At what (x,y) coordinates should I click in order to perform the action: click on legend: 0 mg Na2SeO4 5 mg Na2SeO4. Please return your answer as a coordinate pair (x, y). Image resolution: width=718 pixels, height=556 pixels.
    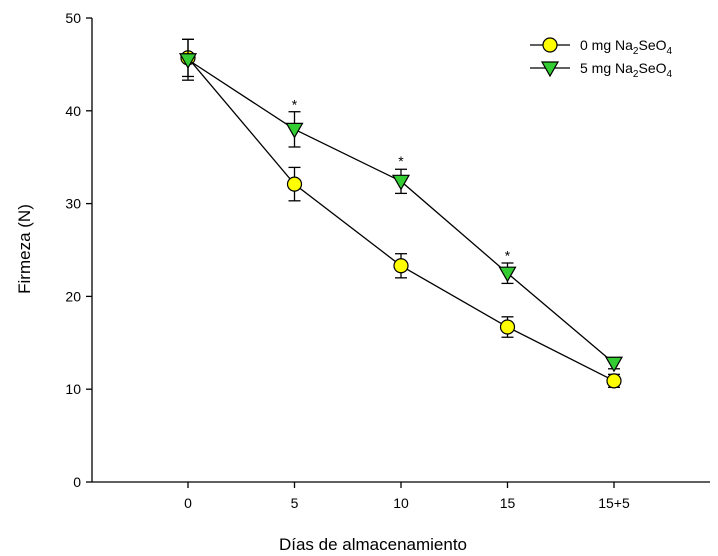
    Looking at the image, I should click on (601, 58).